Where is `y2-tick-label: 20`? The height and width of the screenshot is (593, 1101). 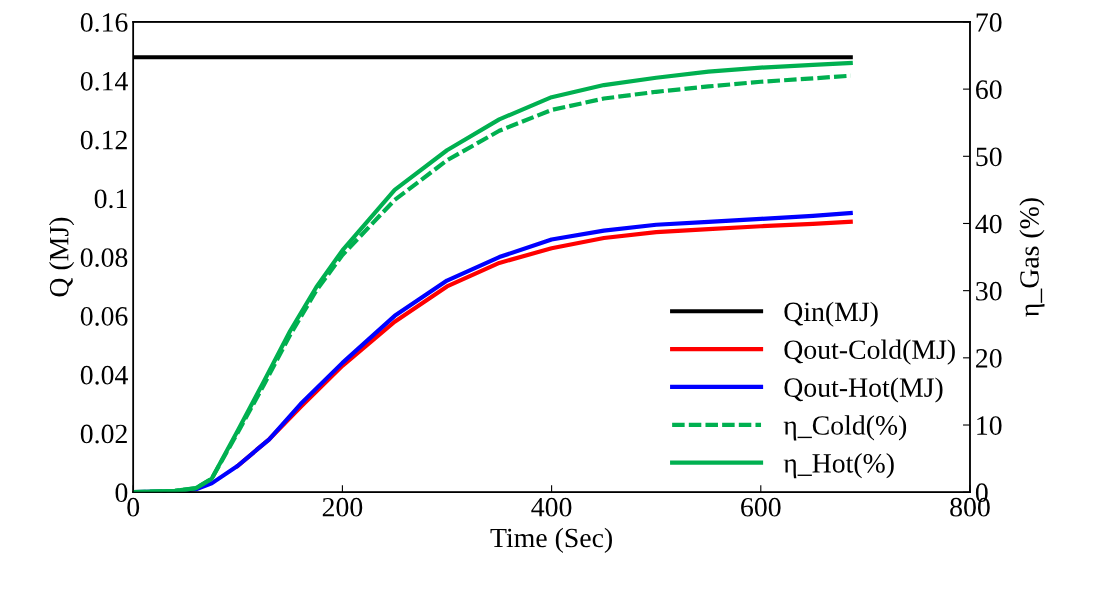
y2-tick-label: 20 is located at coordinates (989, 358).